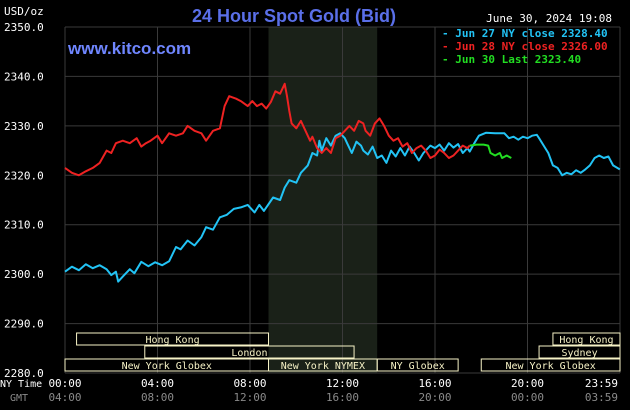 Image resolution: width=630 pixels, height=410 pixels. I want to click on date-time-stamp: June 30, 2024 19:08, so click(549, 18).